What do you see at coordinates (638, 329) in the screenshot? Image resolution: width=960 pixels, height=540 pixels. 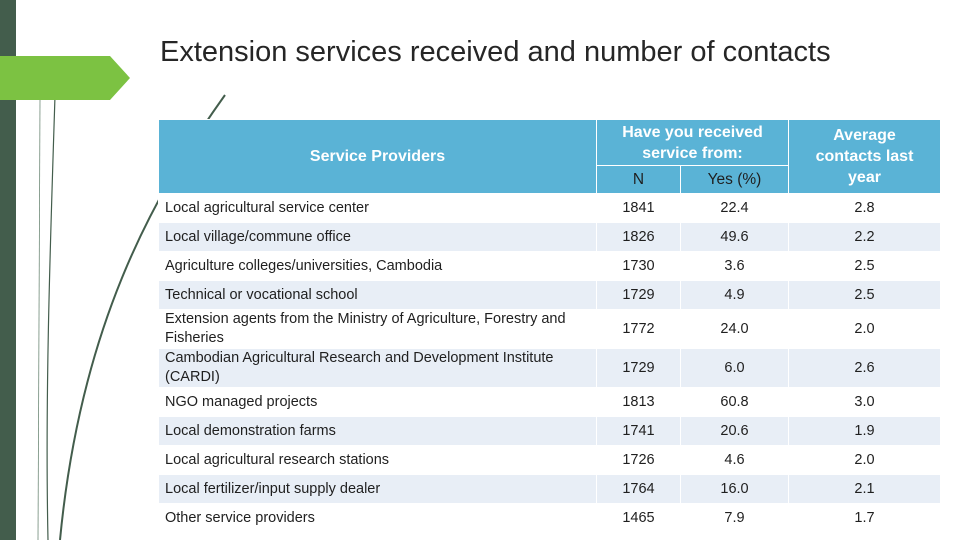 I see `n-cell: 1772` at bounding box center [638, 329].